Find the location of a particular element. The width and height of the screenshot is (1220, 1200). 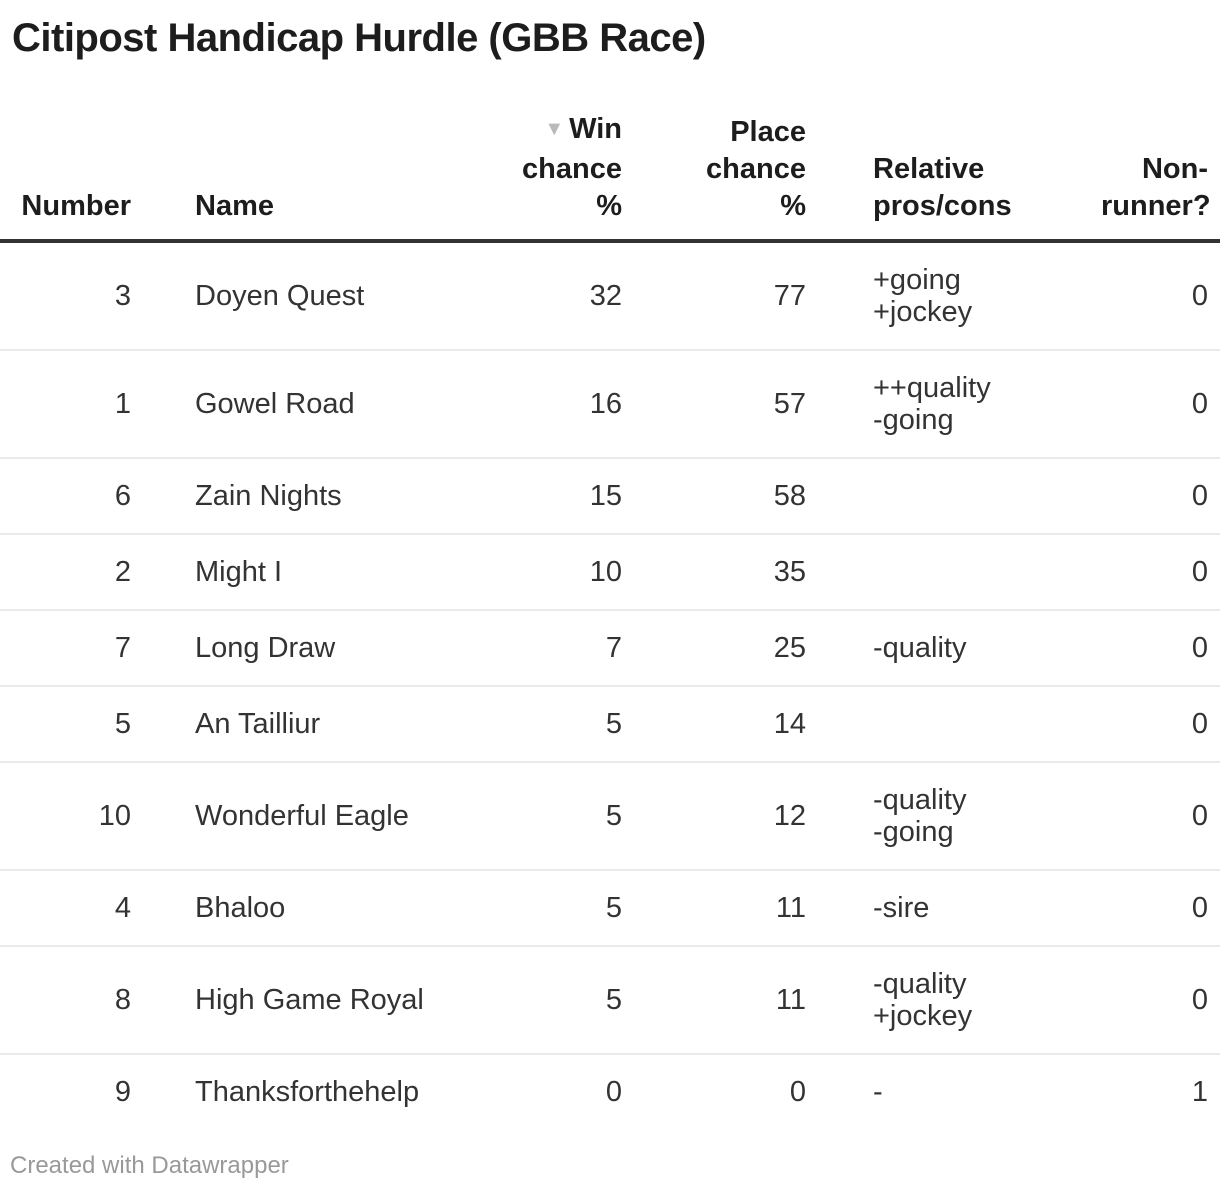

cell-non-runner: 1 is located at coordinates (1199, 1092).